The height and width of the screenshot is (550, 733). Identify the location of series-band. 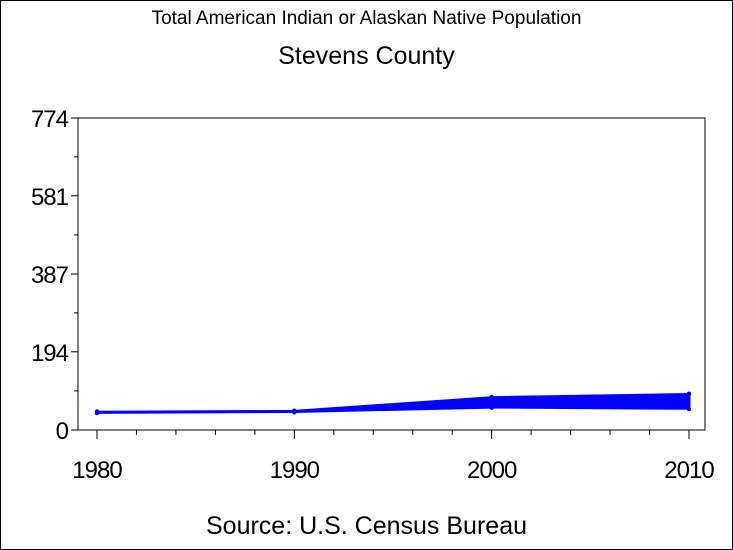
(393, 403).